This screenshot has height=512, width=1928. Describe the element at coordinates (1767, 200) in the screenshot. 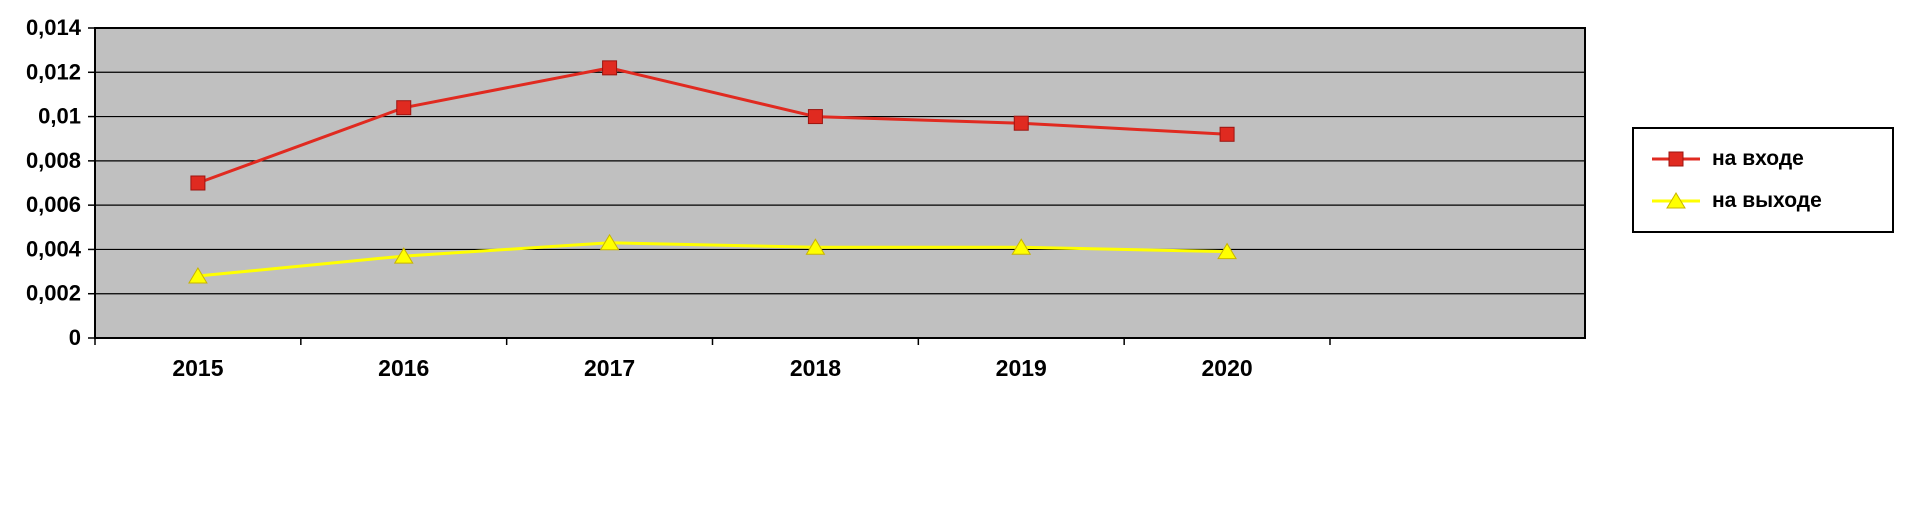

I see `legend-label: на выходе` at that location.